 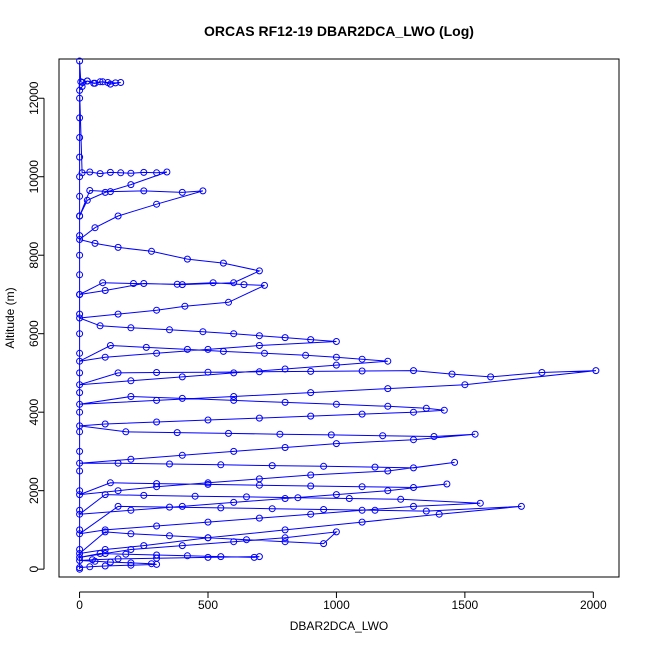 I want to click on y-axis: 0 2000 4000 6000 8000 10000 12000, so click(x=36, y=326).